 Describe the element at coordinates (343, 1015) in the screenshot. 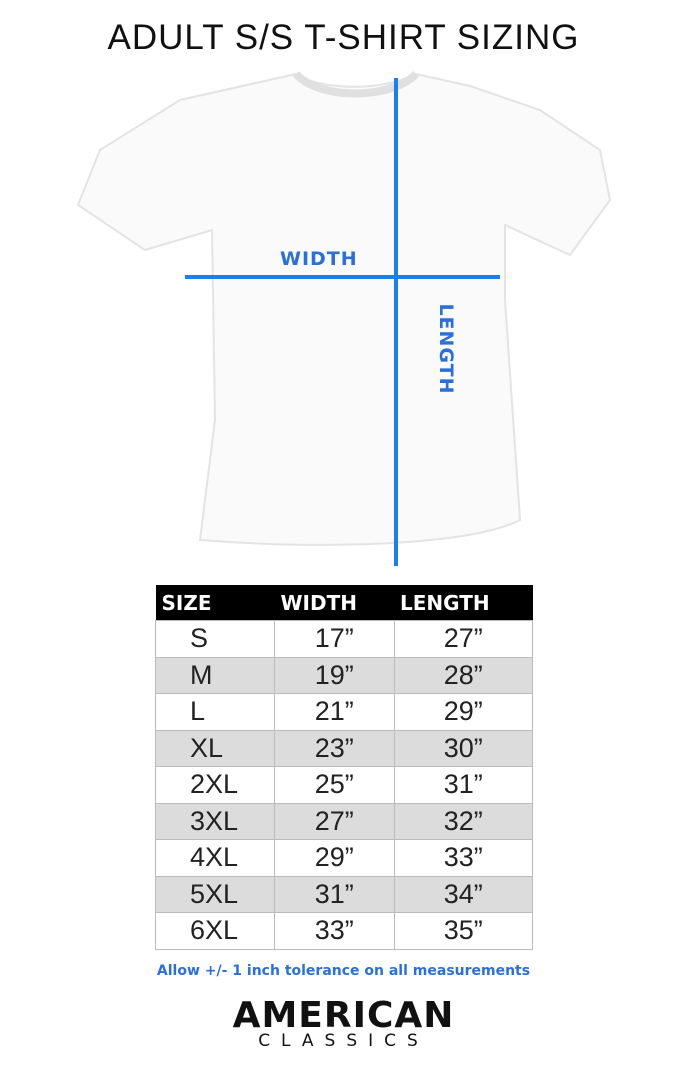

I see `logo-american: AMERICAN` at that location.